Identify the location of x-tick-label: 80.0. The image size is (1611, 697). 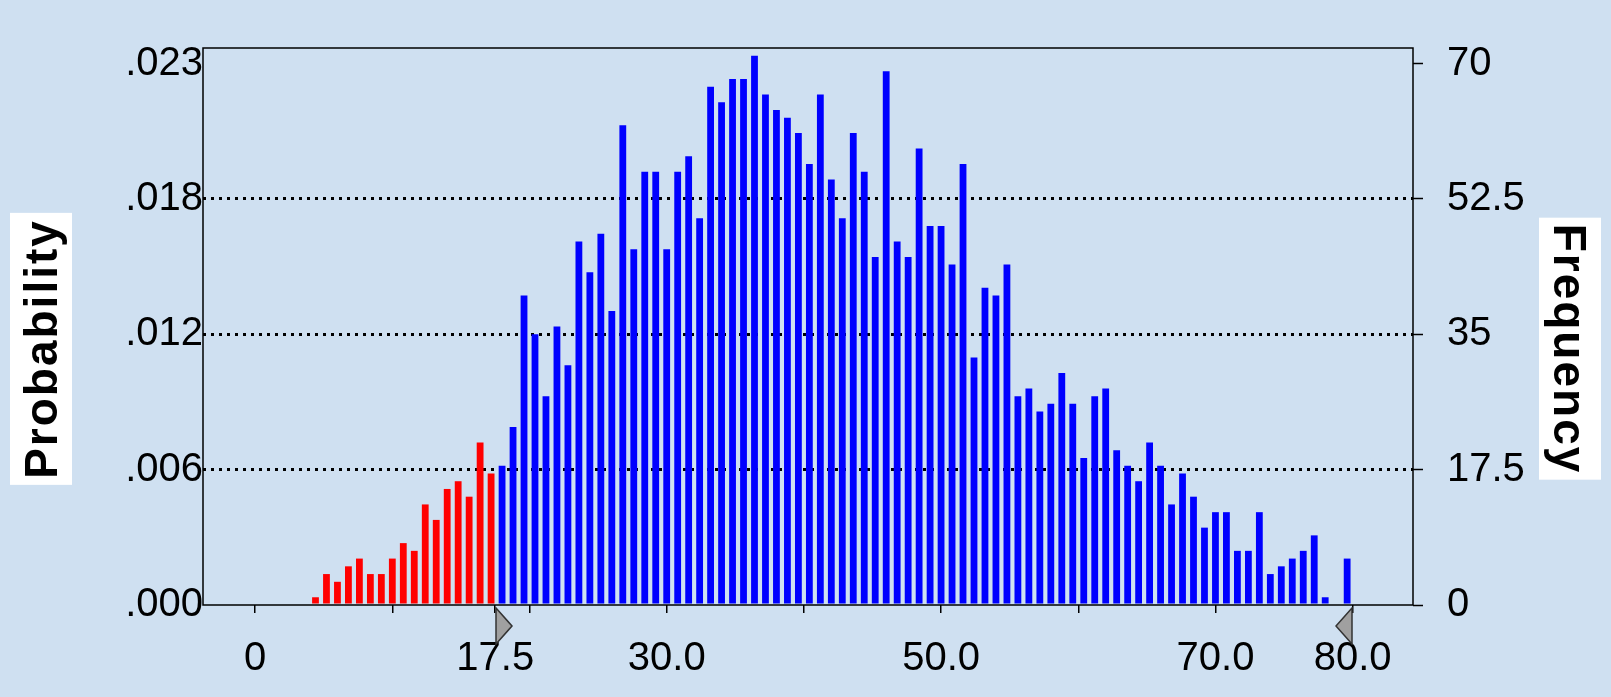
(1352, 656).